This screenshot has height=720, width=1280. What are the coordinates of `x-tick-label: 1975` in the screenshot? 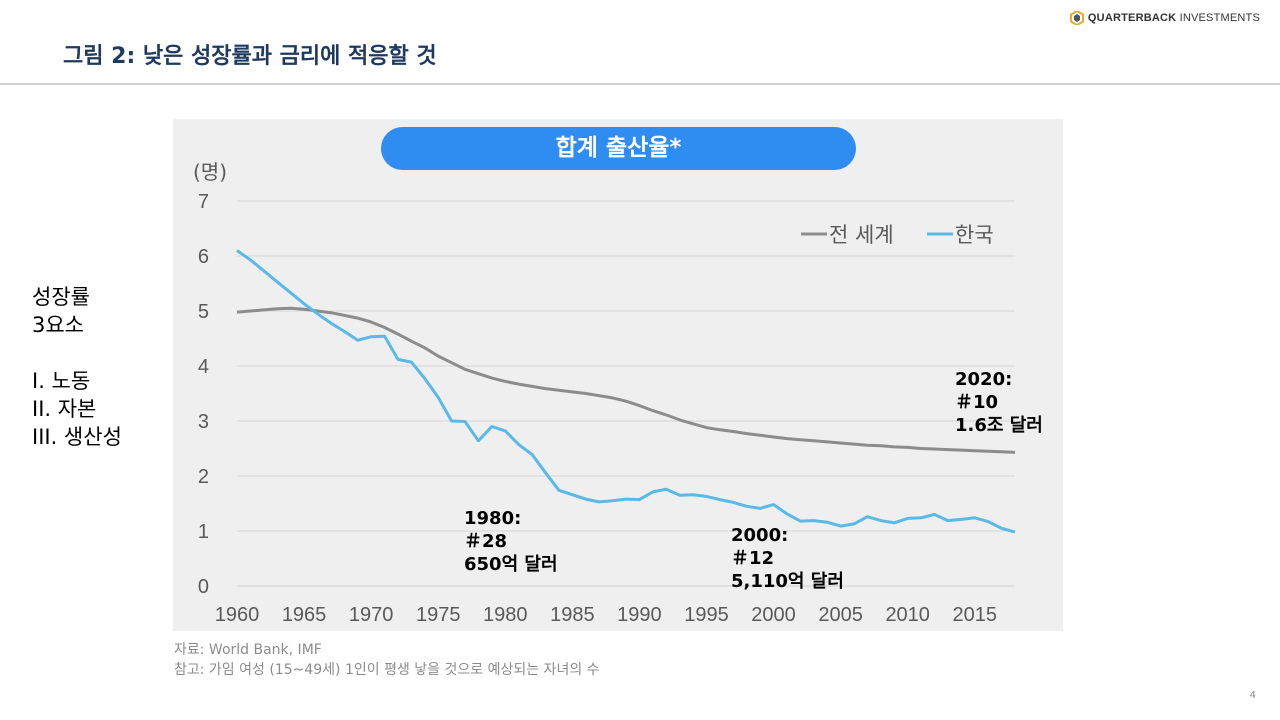 It's located at (438, 615).